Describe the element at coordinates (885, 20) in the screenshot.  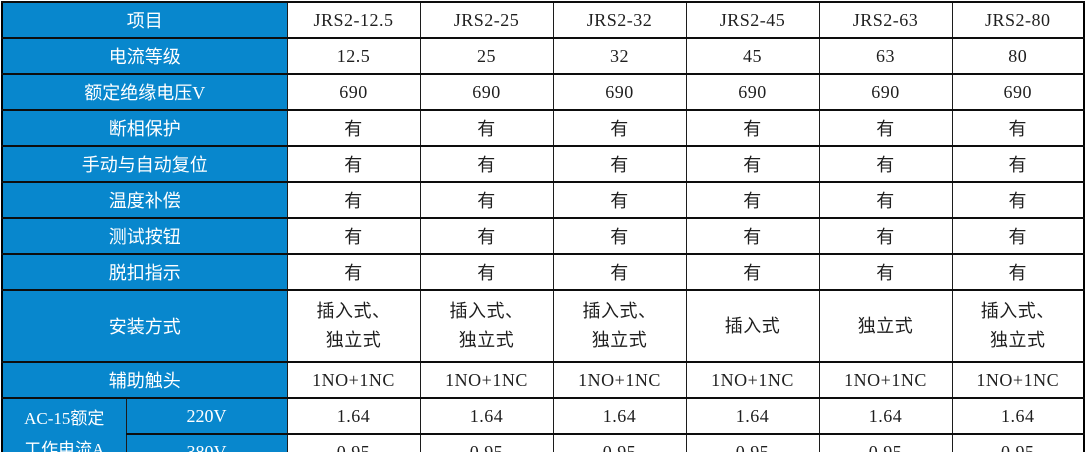
I see `model-header-cell: JRS2-63` at that location.